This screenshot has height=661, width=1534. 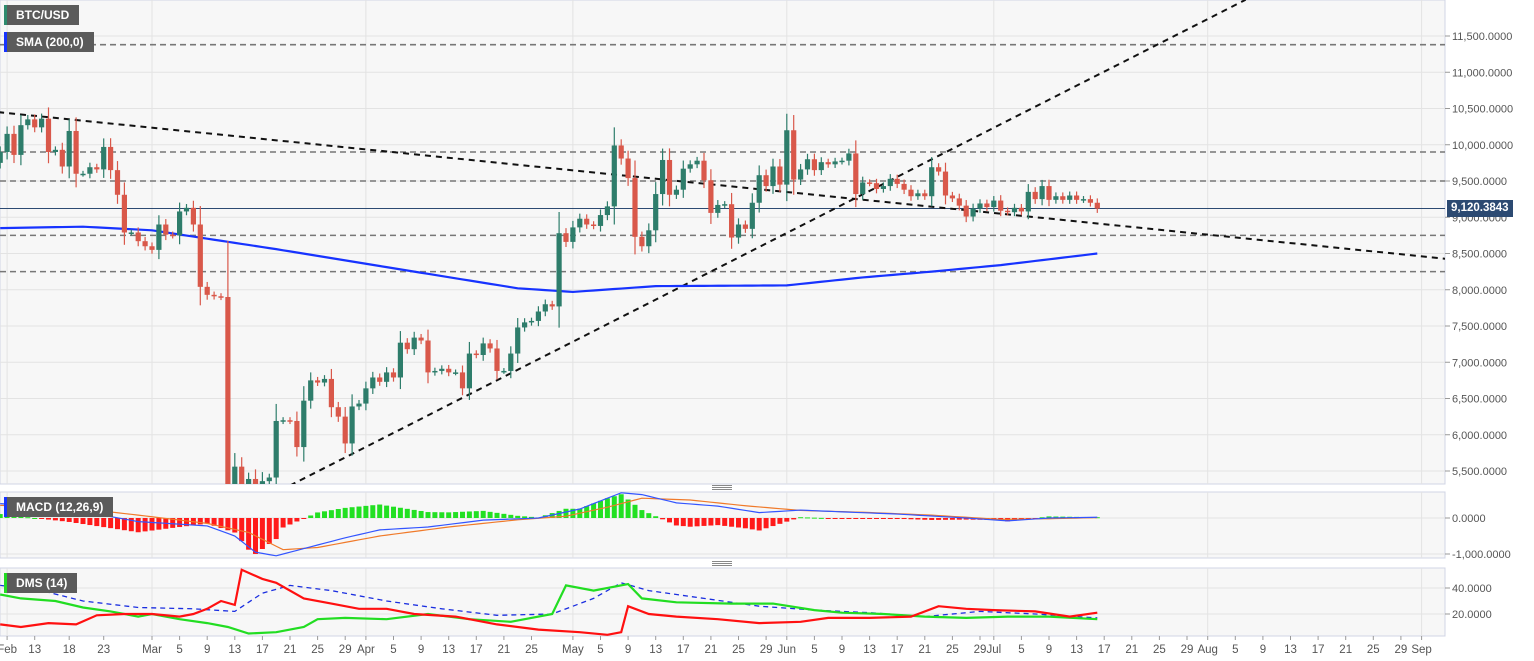 I want to click on y-tick-label: 5,500.0000, so click(x=1479, y=472).